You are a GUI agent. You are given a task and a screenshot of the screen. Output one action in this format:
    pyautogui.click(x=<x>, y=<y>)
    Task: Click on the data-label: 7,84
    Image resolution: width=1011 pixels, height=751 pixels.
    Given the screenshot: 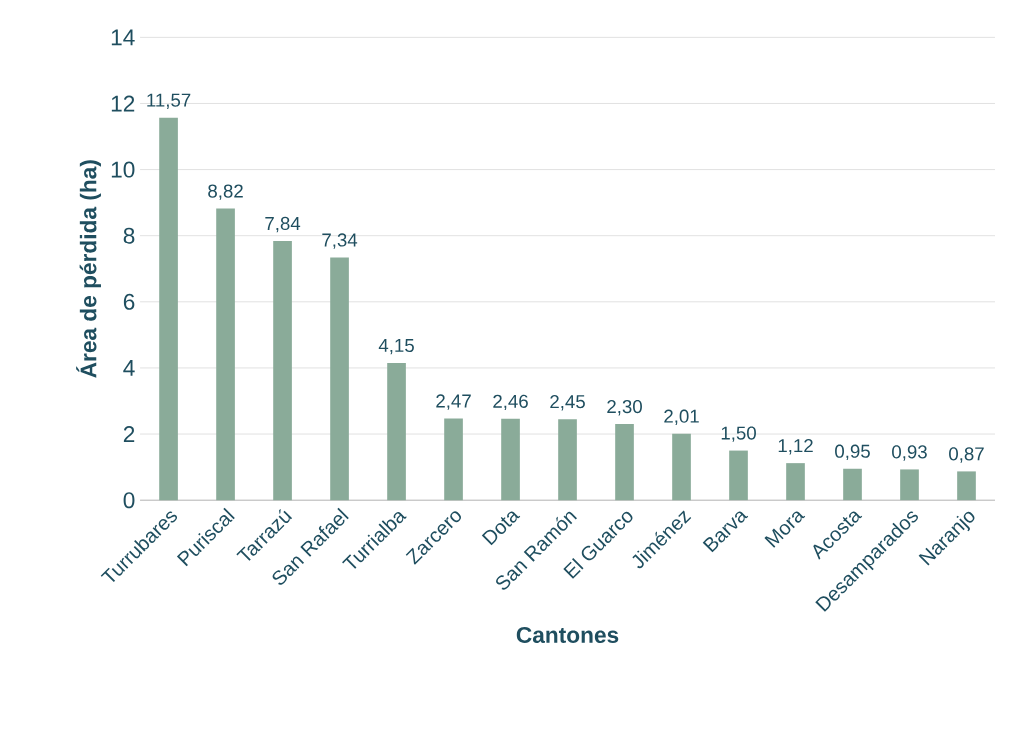 What is the action you would take?
    pyautogui.click(x=283, y=224)
    